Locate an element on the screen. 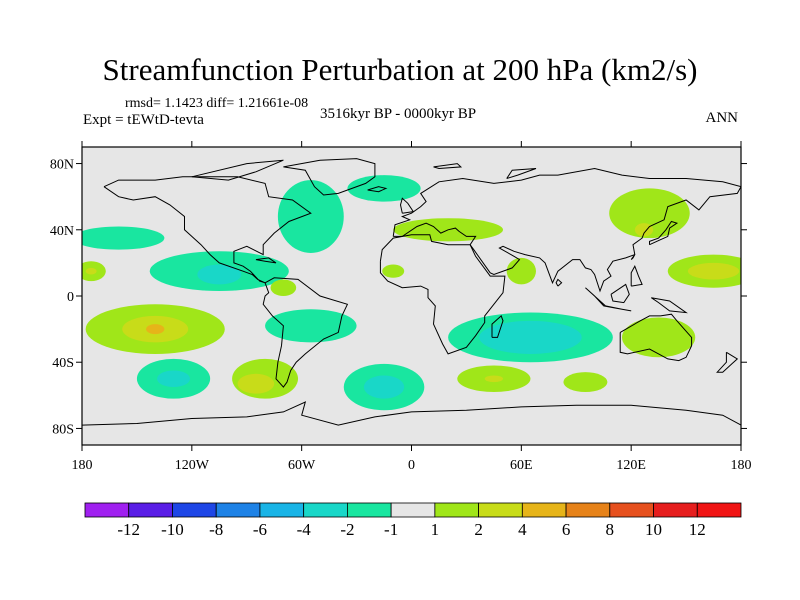 The height and width of the screenshot is (600, 800). x-tick-label: 120E is located at coordinates (631, 465).